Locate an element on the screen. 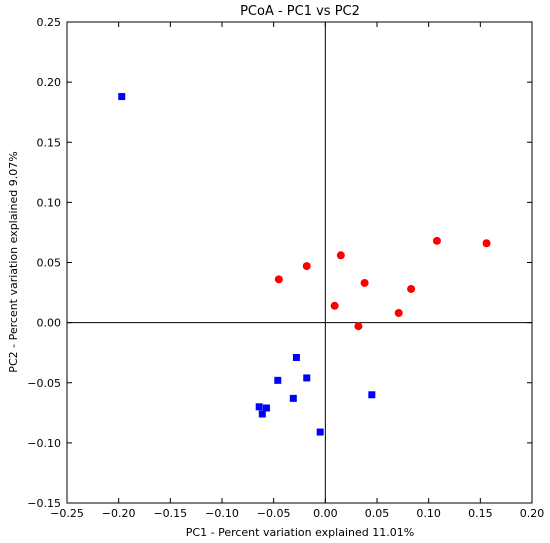 The height and width of the screenshot is (543, 550). x-tick-label: −0.15 is located at coordinates (170, 513).